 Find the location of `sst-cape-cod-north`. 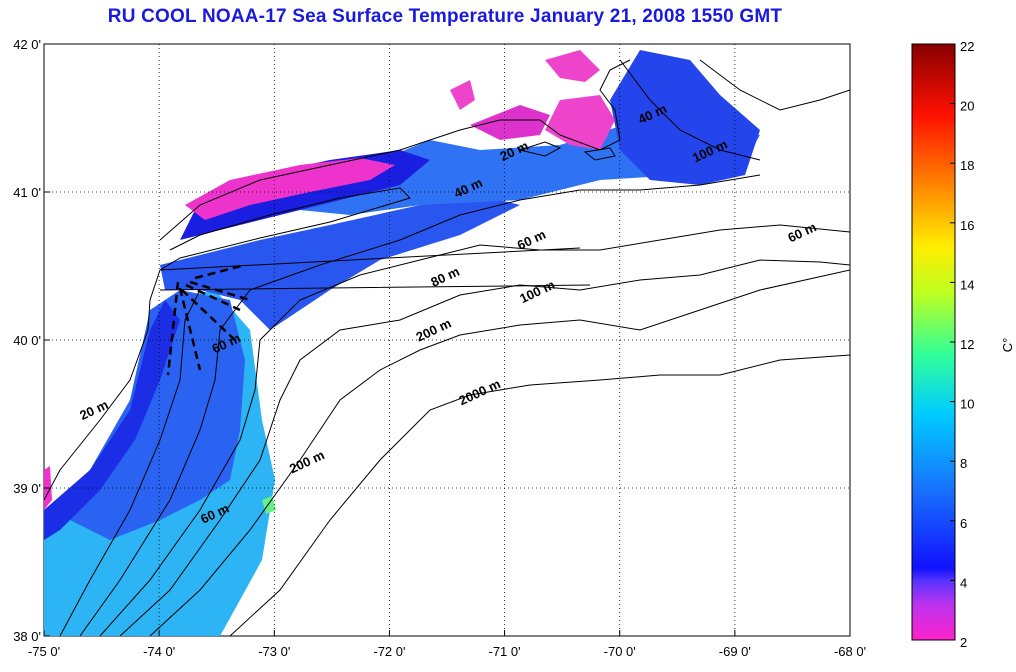

sst-cape-cod-north is located at coordinates (572, 66).